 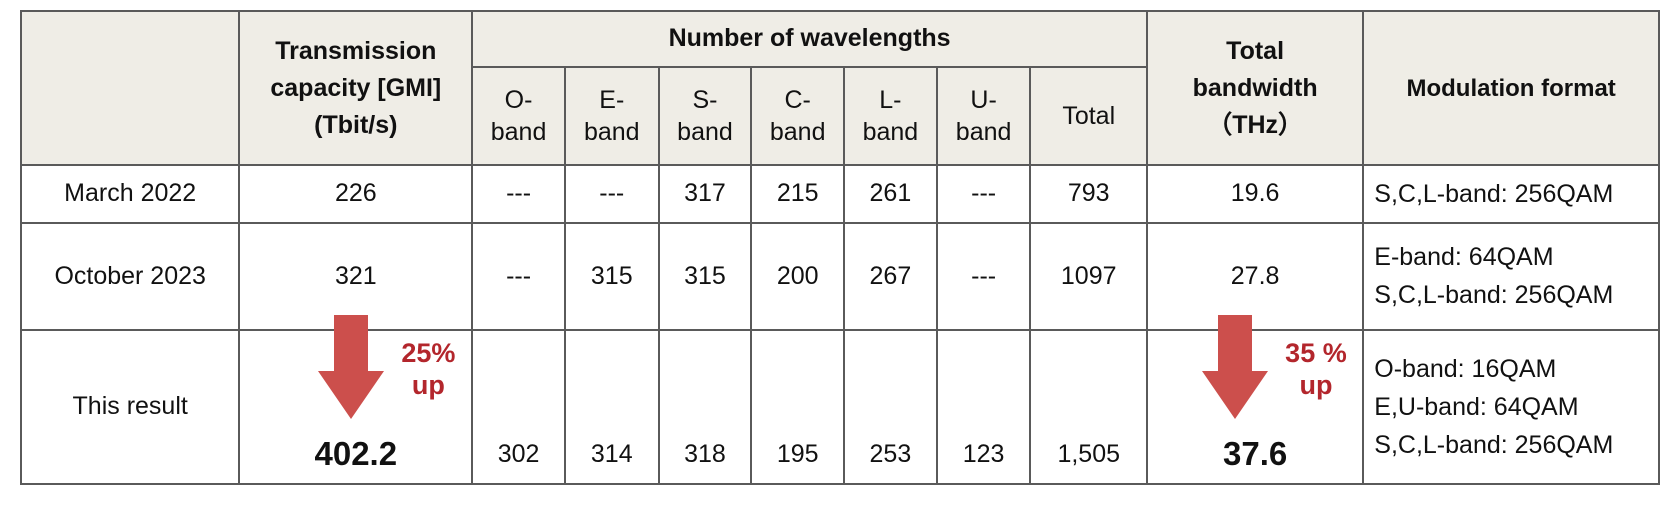 I want to click on row-label: March 2022, so click(x=130, y=194).